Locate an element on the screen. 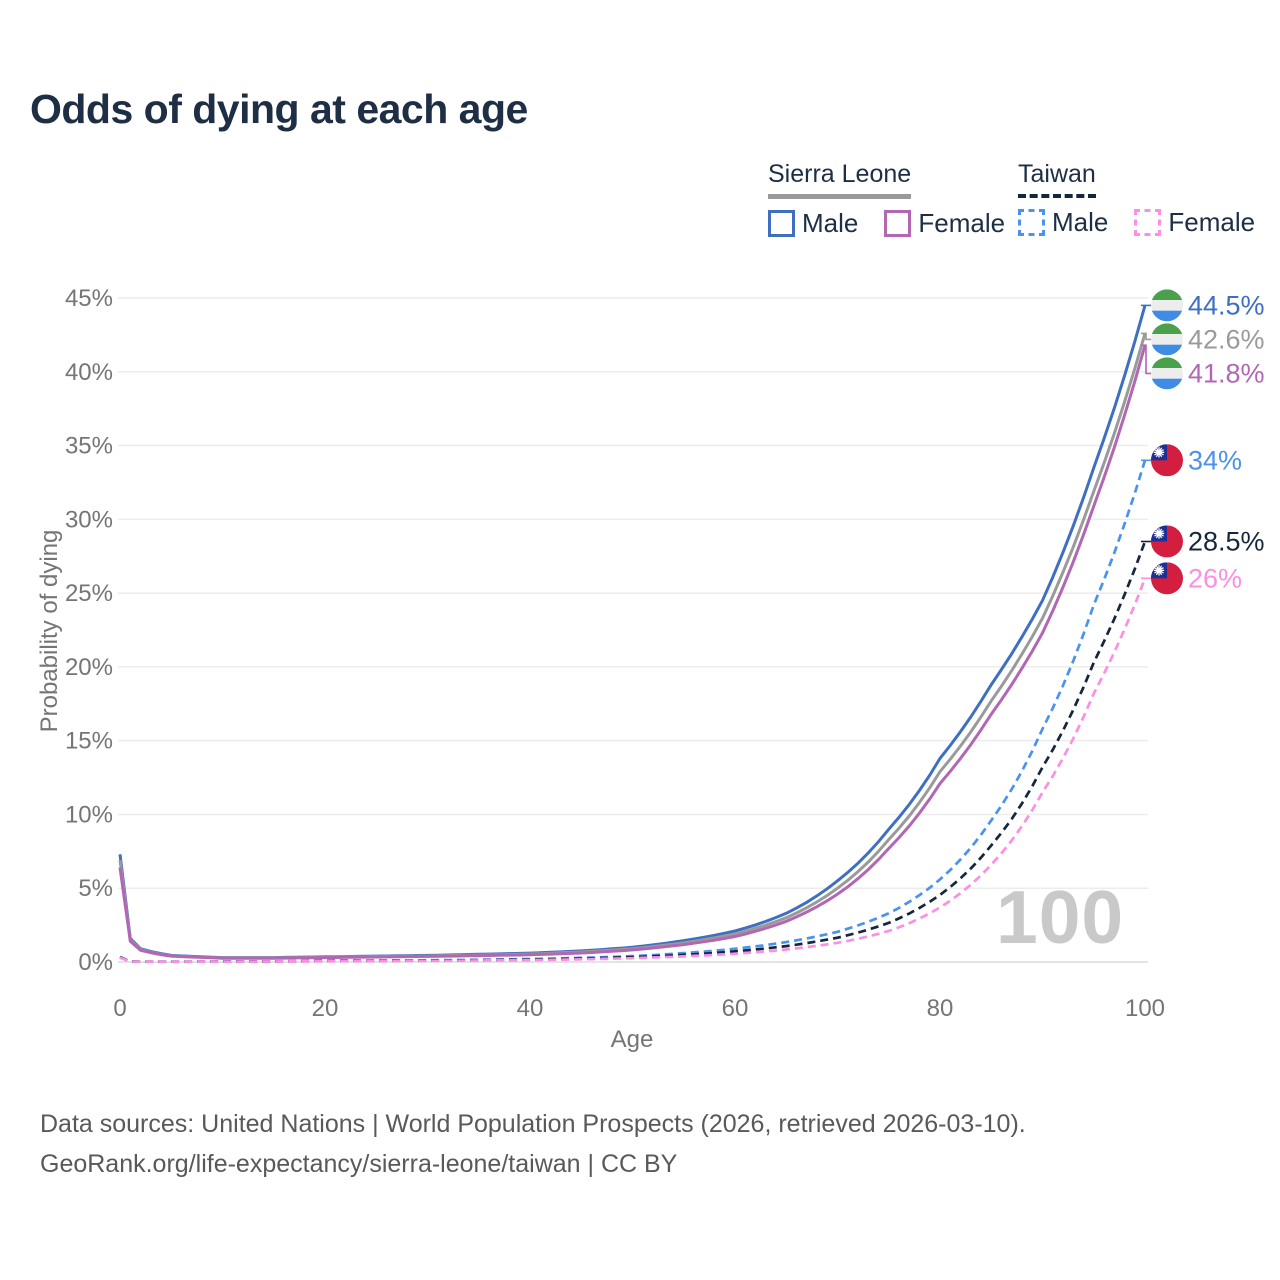  end-label-sierra-leone-both-sexes: 42.6% is located at coordinates (1226, 339).